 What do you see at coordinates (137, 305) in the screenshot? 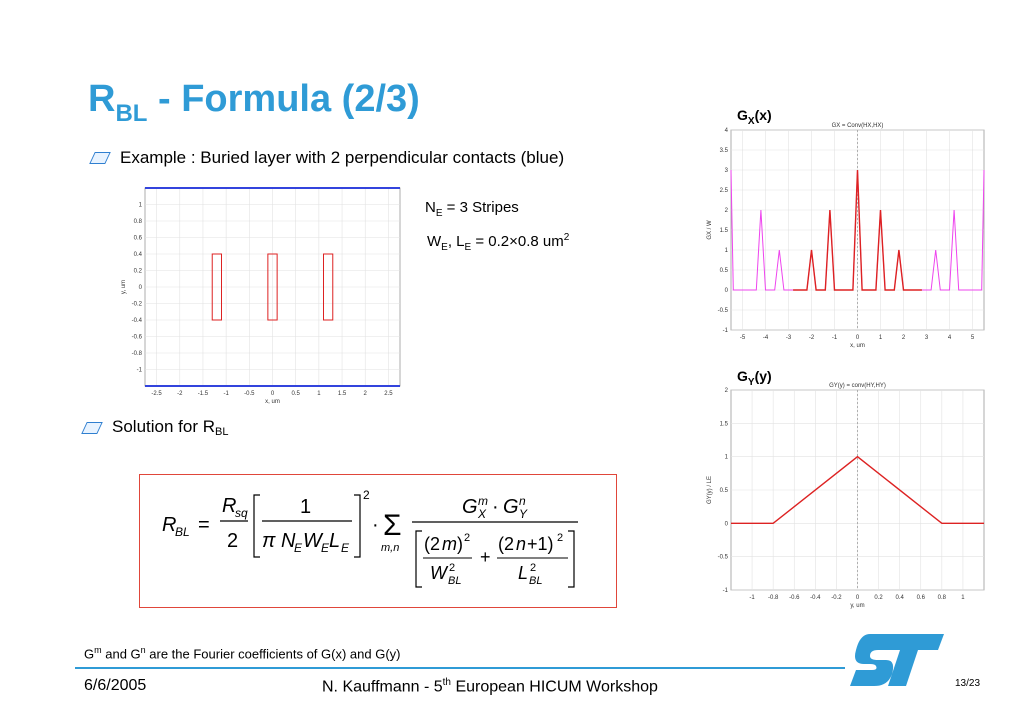
I see `layout-ytick-label: -0.2` at bounding box center [137, 305].